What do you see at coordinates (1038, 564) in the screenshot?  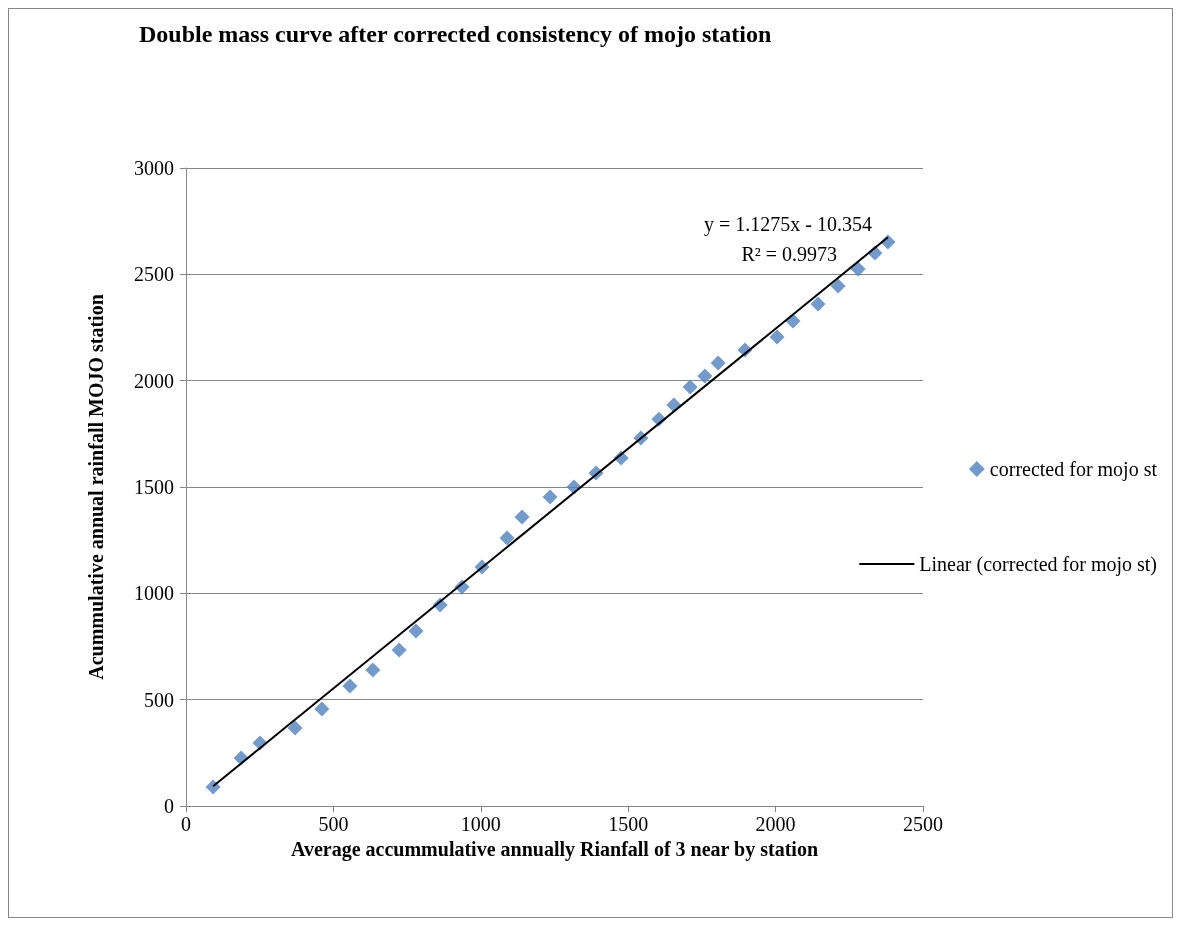 I see `legend-label: Linear (corrected for mojo st)` at bounding box center [1038, 564].